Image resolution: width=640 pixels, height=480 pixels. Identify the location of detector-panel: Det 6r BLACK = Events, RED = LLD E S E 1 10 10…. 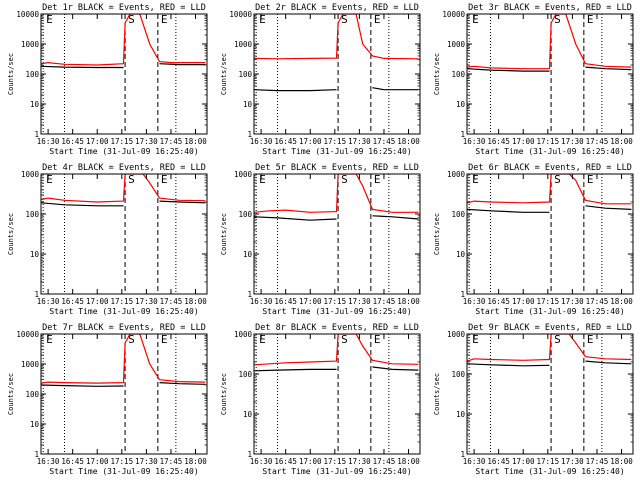
(532, 240).